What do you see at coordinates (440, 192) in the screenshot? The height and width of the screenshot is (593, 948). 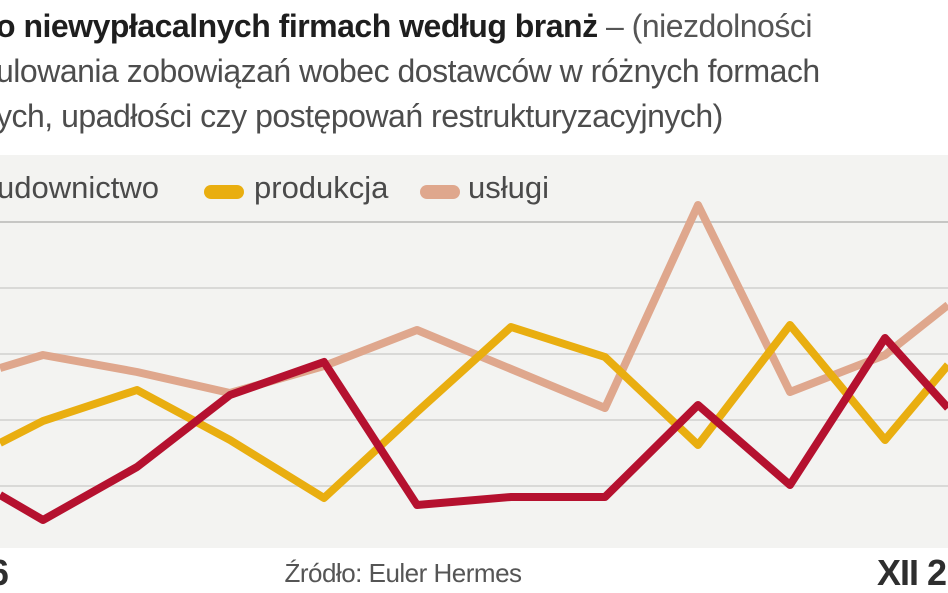 I see `legend-marker-uslugi` at bounding box center [440, 192].